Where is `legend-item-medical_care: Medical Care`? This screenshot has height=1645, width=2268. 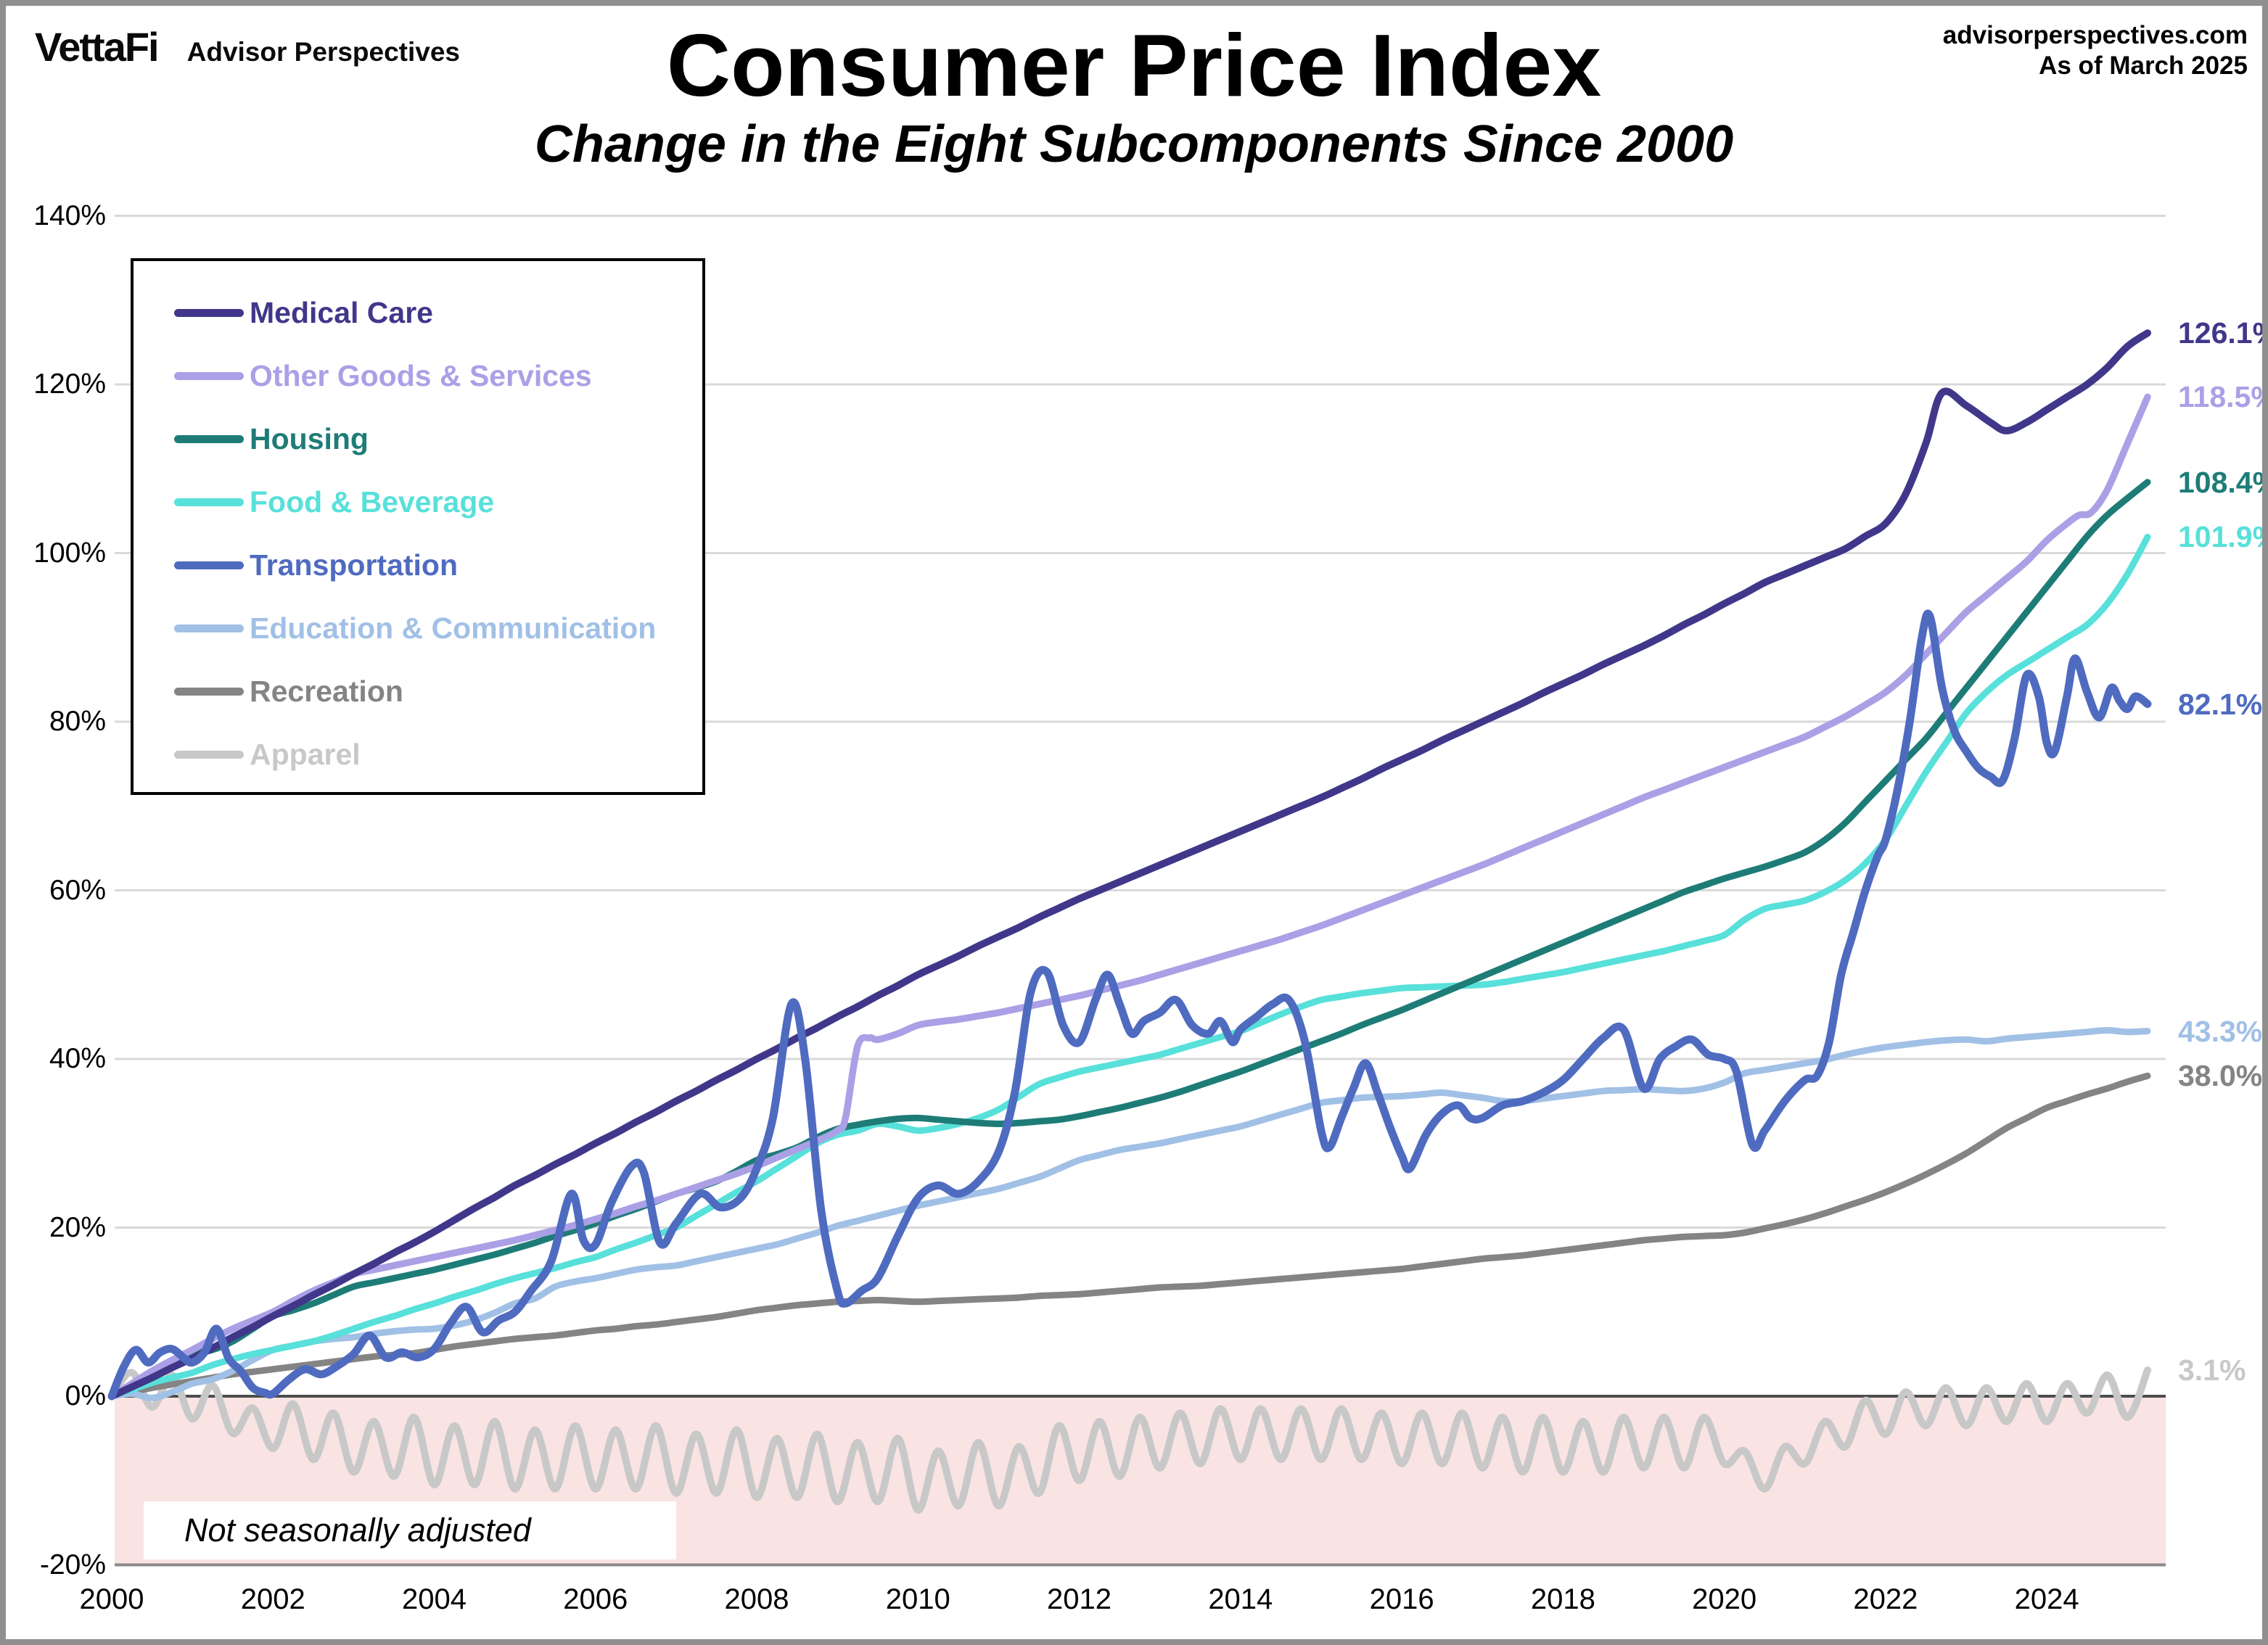 legend-item-medical_care: Medical Care is located at coordinates (418, 313).